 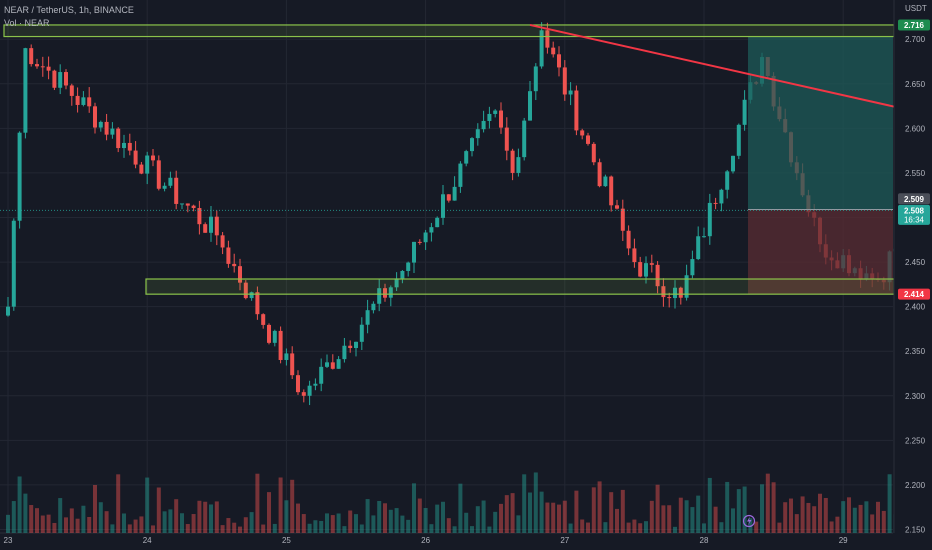 I want to click on target-zone, so click(x=820, y=123).